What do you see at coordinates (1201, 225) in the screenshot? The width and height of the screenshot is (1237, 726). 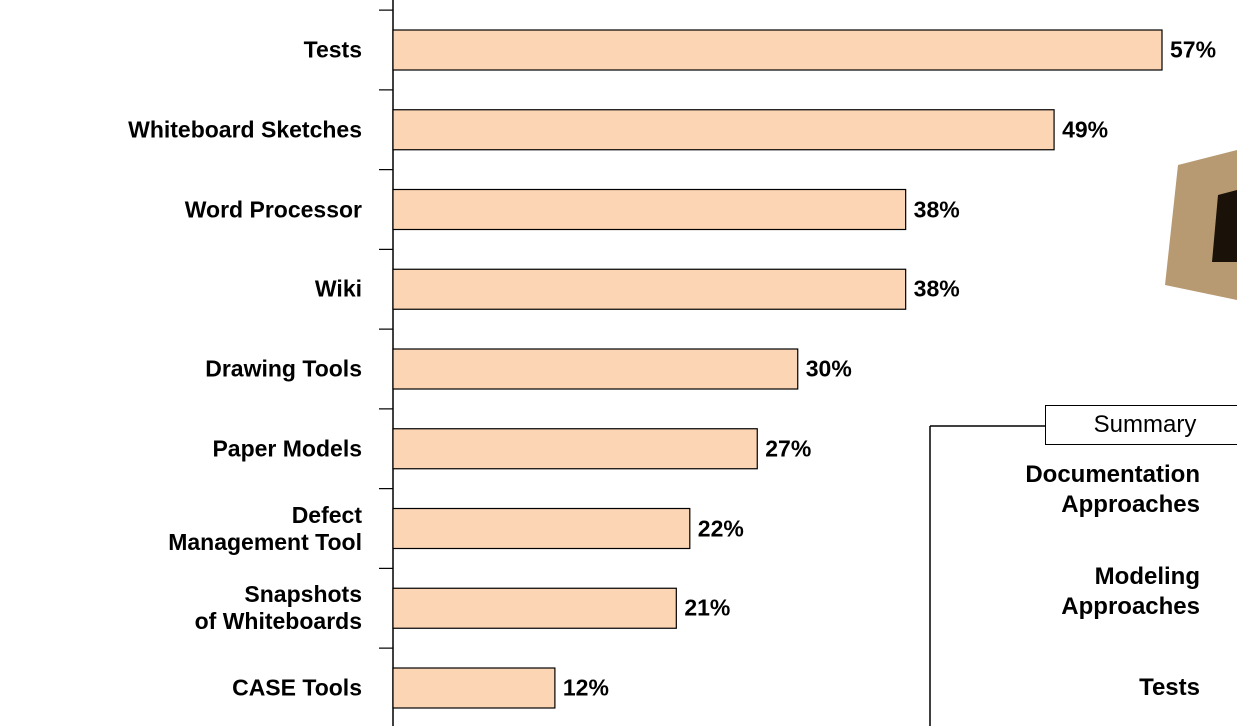 I see `decorative-image` at bounding box center [1201, 225].